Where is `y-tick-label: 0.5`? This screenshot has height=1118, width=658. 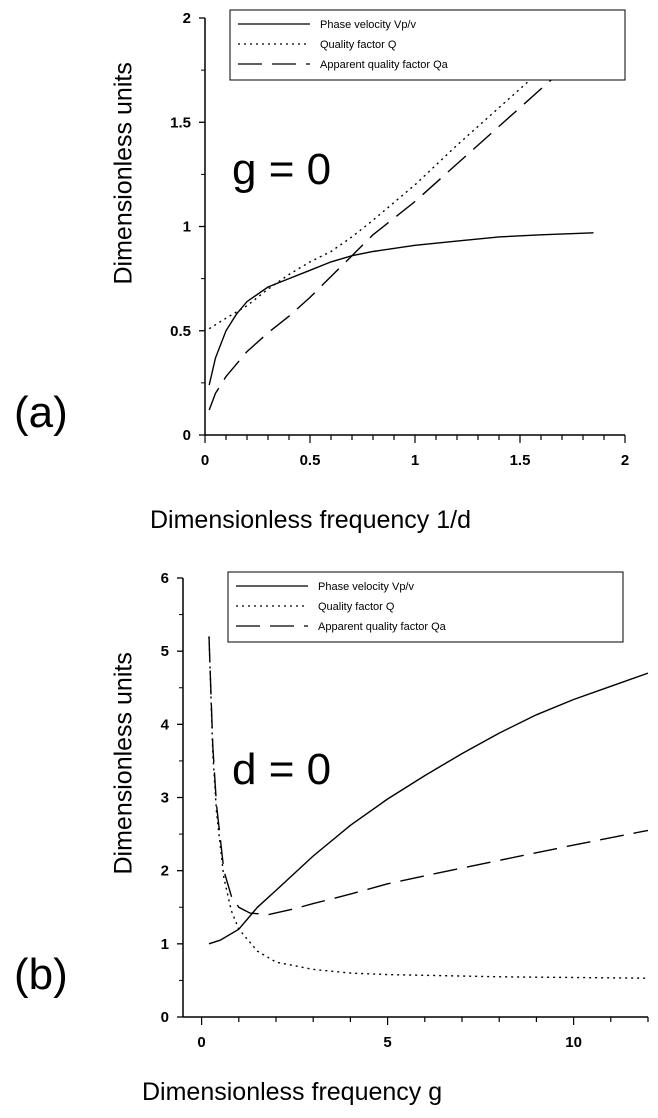
y-tick-label: 0.5 is located at coordinates (180, 331).